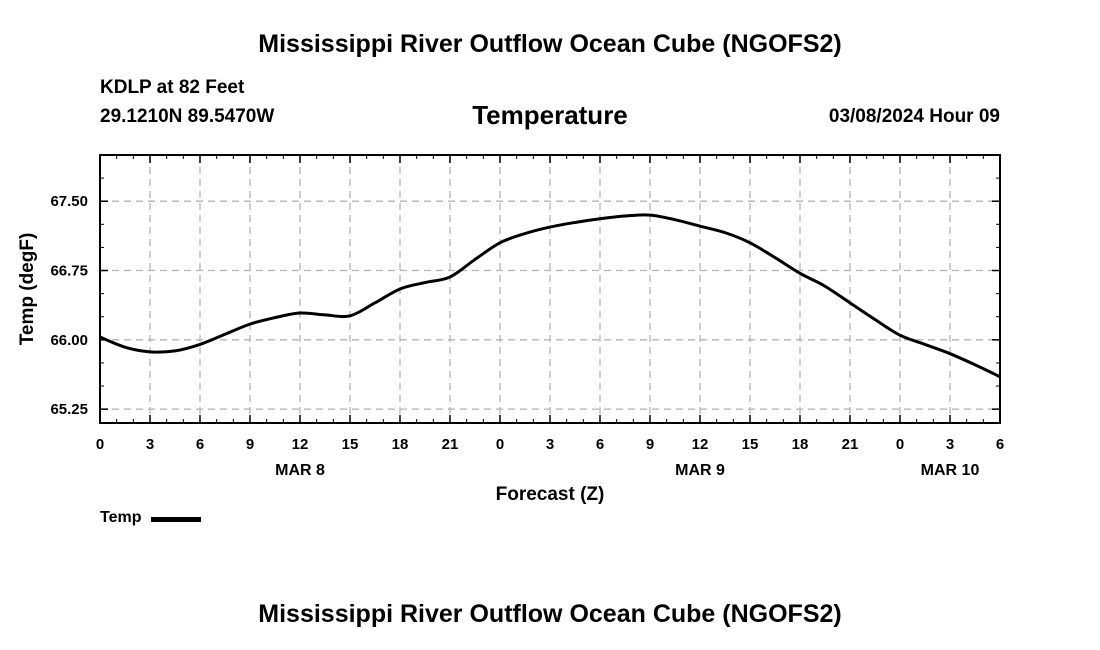  What do you see at coordinates (550, 115) in the screenshot?
I see `chart-title: Temperature` at bounding box center [550, 115].